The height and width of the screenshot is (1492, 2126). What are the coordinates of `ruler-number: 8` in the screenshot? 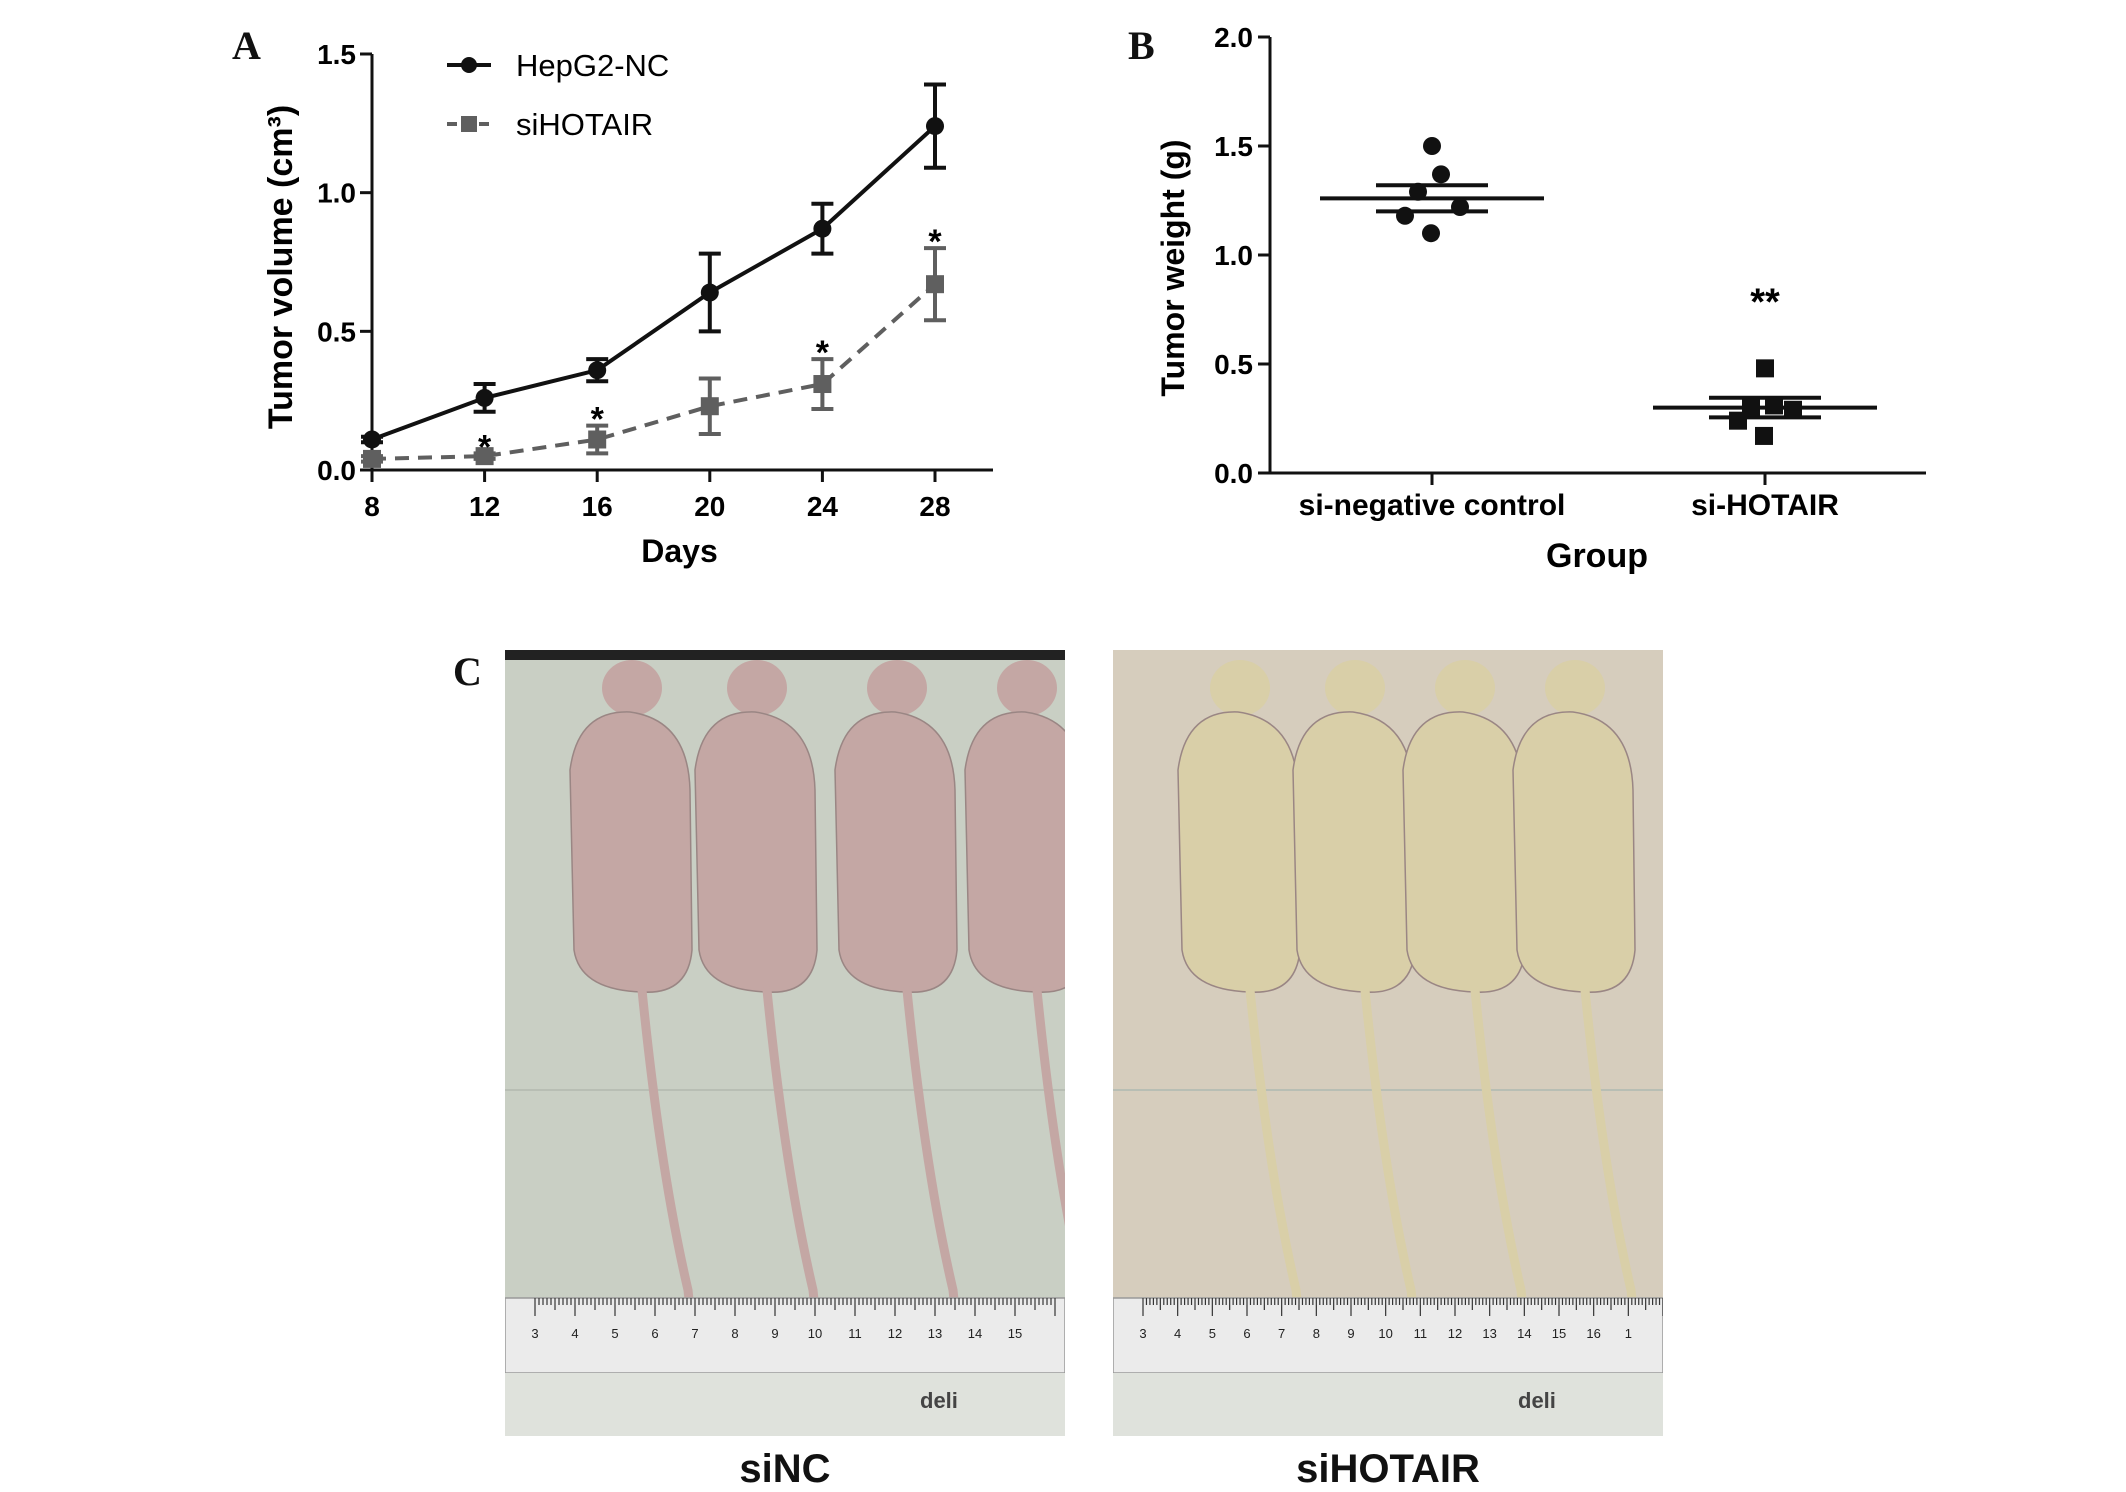 It's located at (734, 1333).